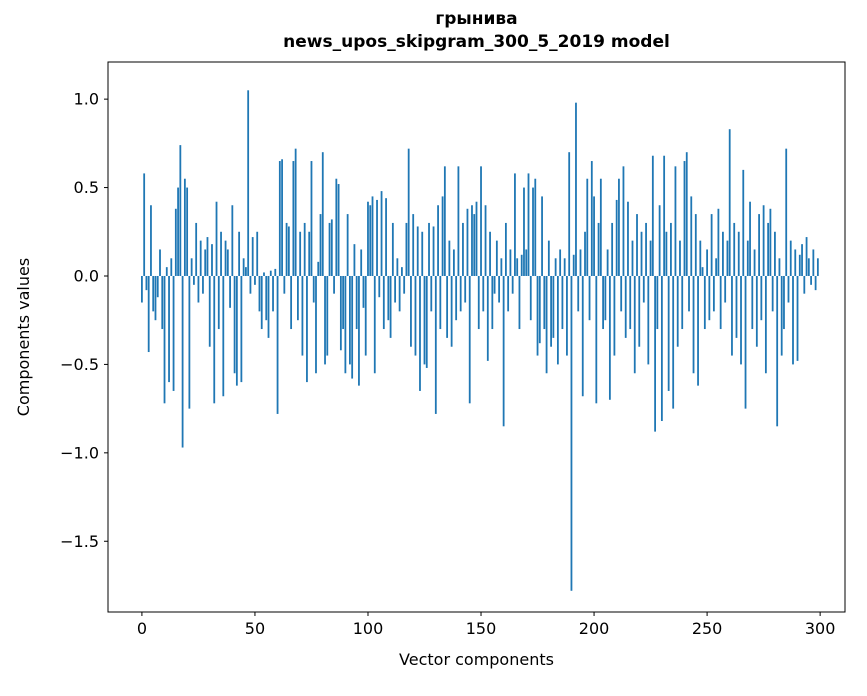  What do you see at coordinates (594, 628) in the screenshot?
I see `x-tick-label: 200` at bounding box center [594, 628].